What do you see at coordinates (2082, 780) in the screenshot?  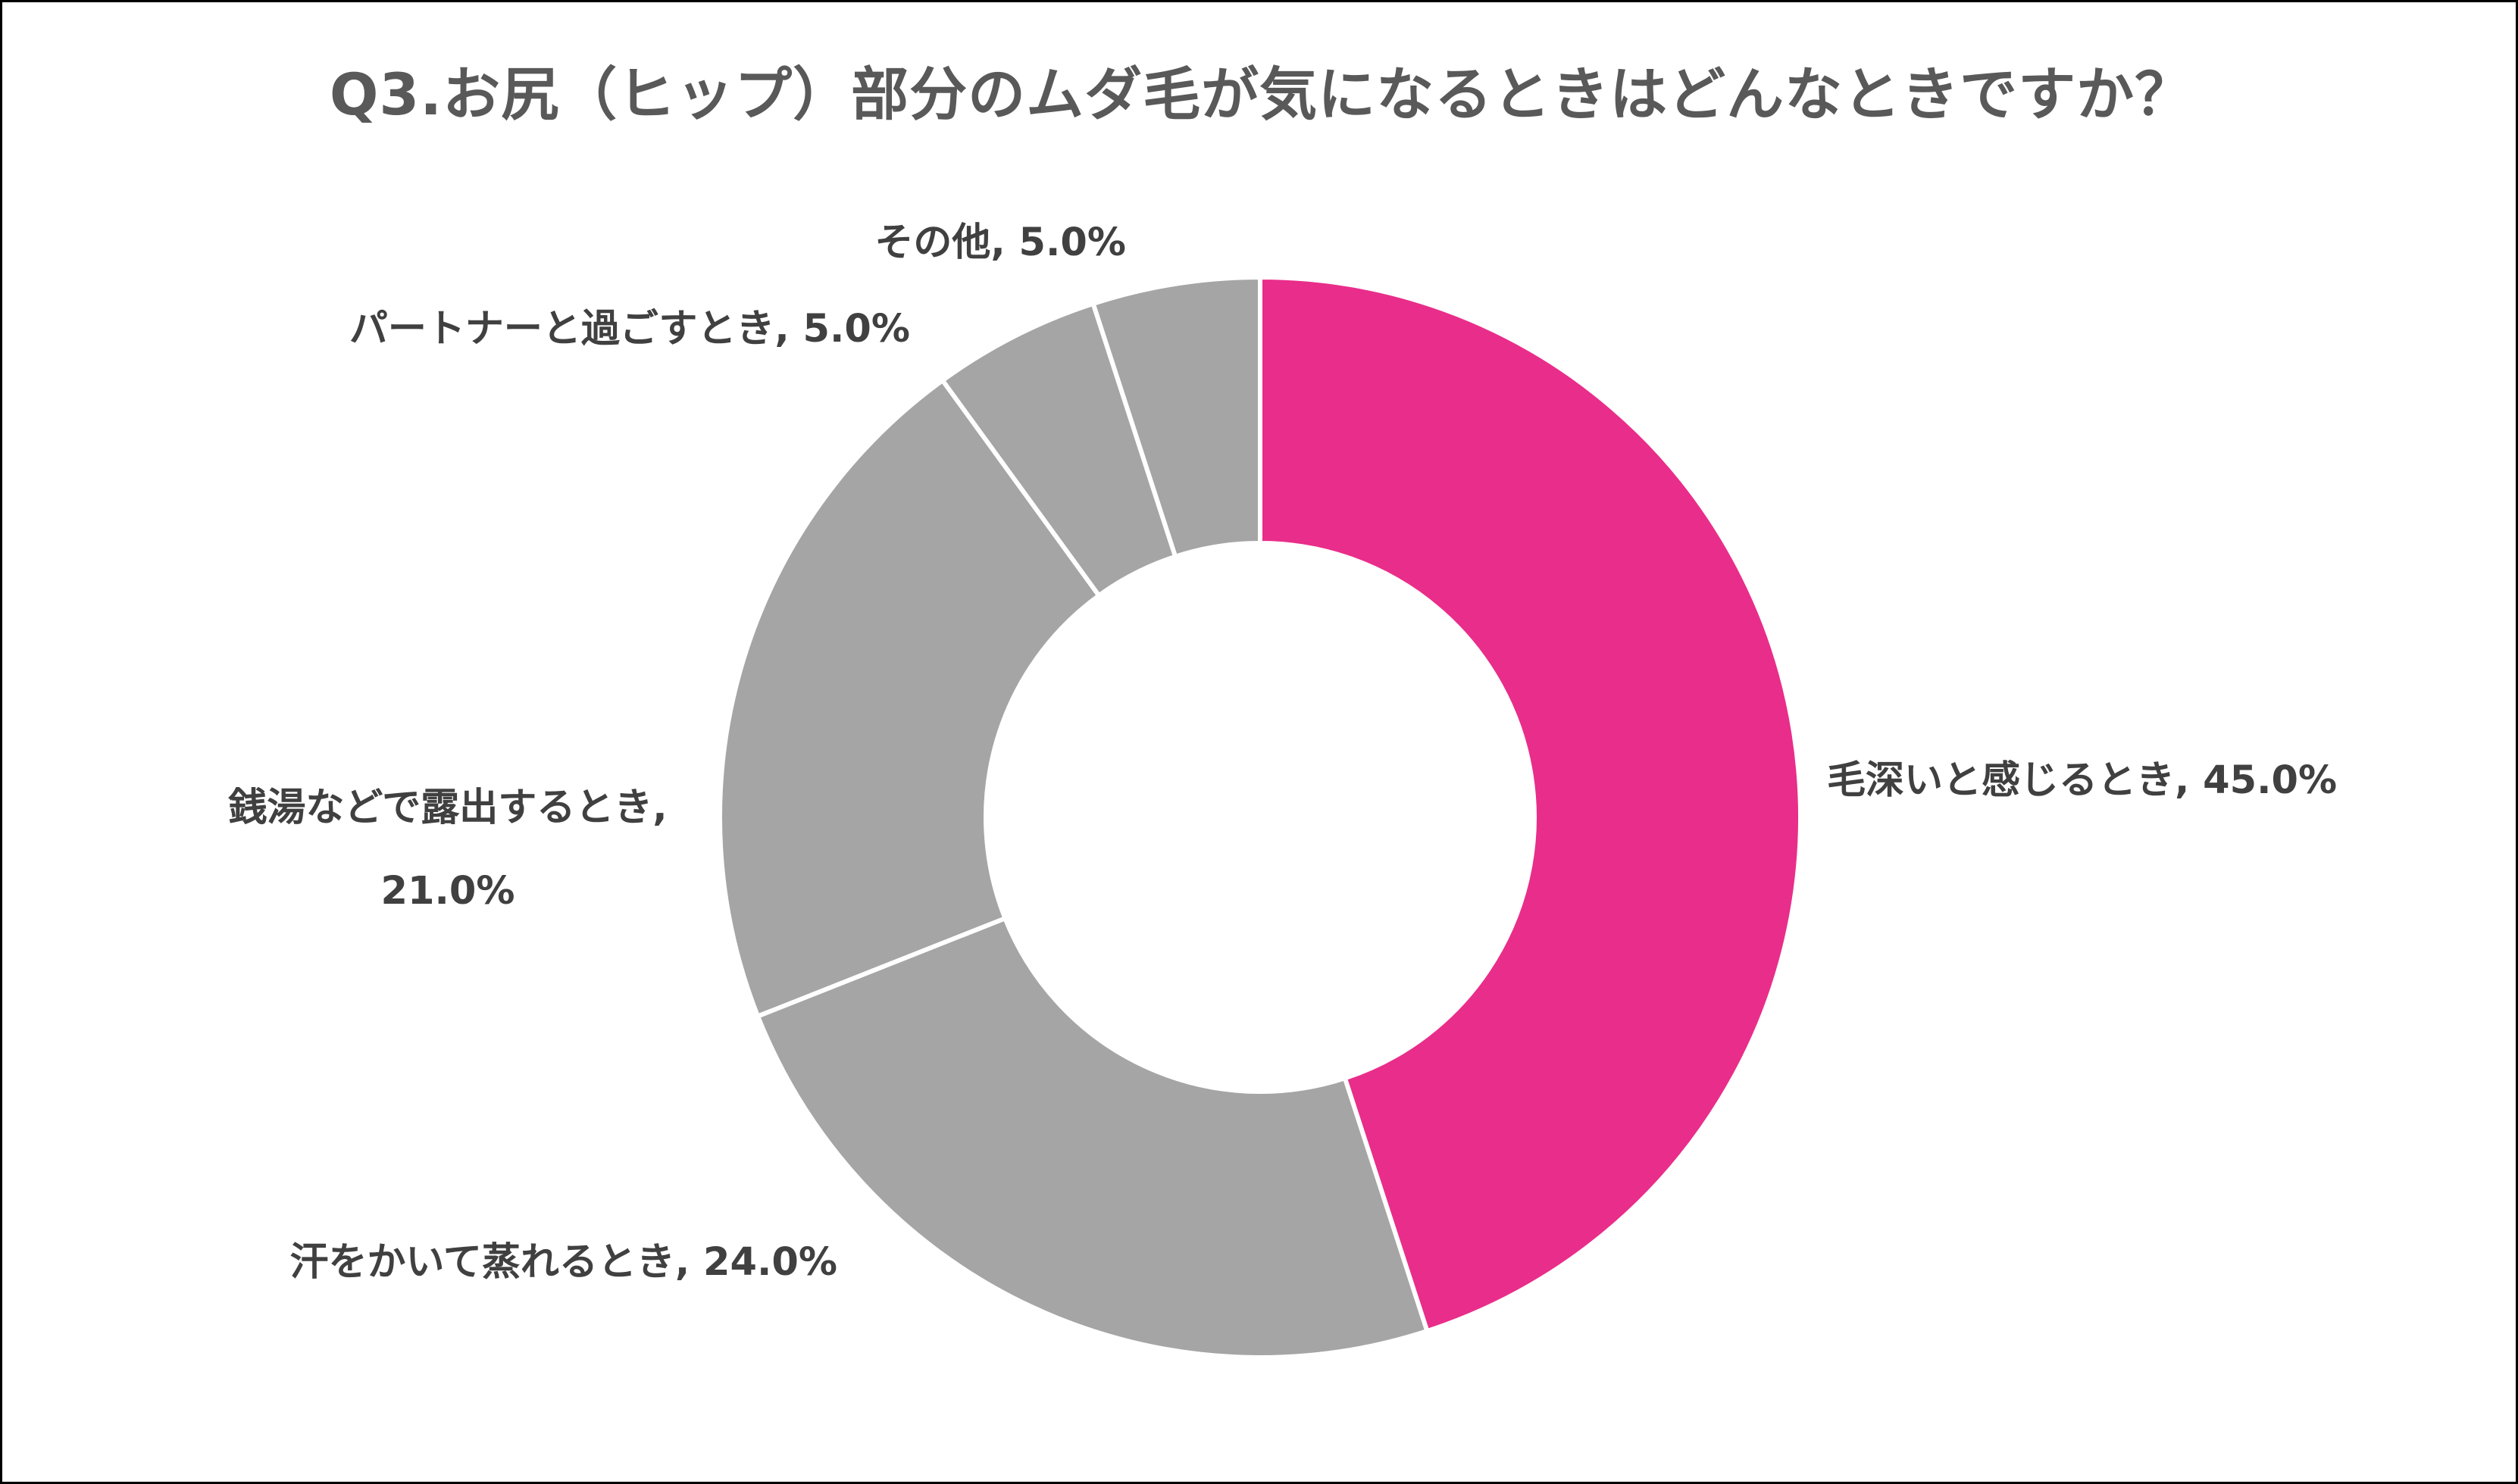 I see `slice-label-1: 毛深いと感じるとき, 45.0%` at bounding box center [2082, 780].